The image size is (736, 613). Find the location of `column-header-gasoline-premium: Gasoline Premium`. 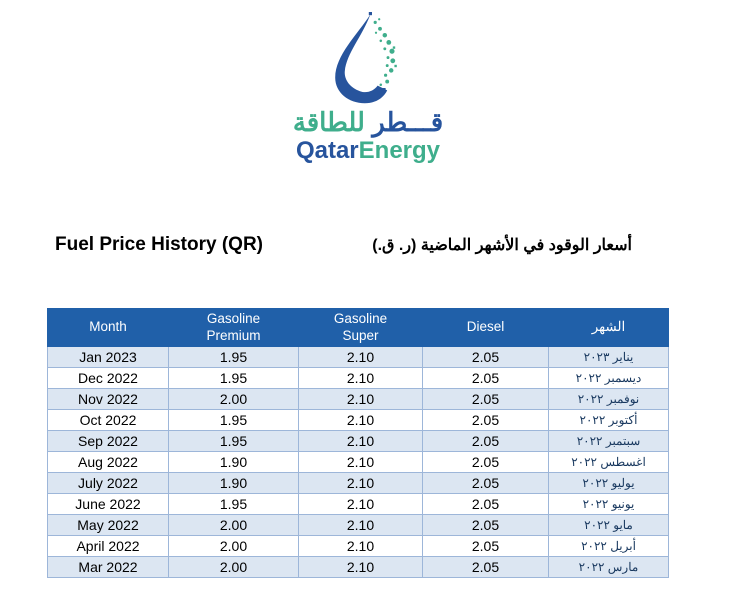

column-header-gasoline-premium: Gasoline Premium is located at coordinates (233, 327).